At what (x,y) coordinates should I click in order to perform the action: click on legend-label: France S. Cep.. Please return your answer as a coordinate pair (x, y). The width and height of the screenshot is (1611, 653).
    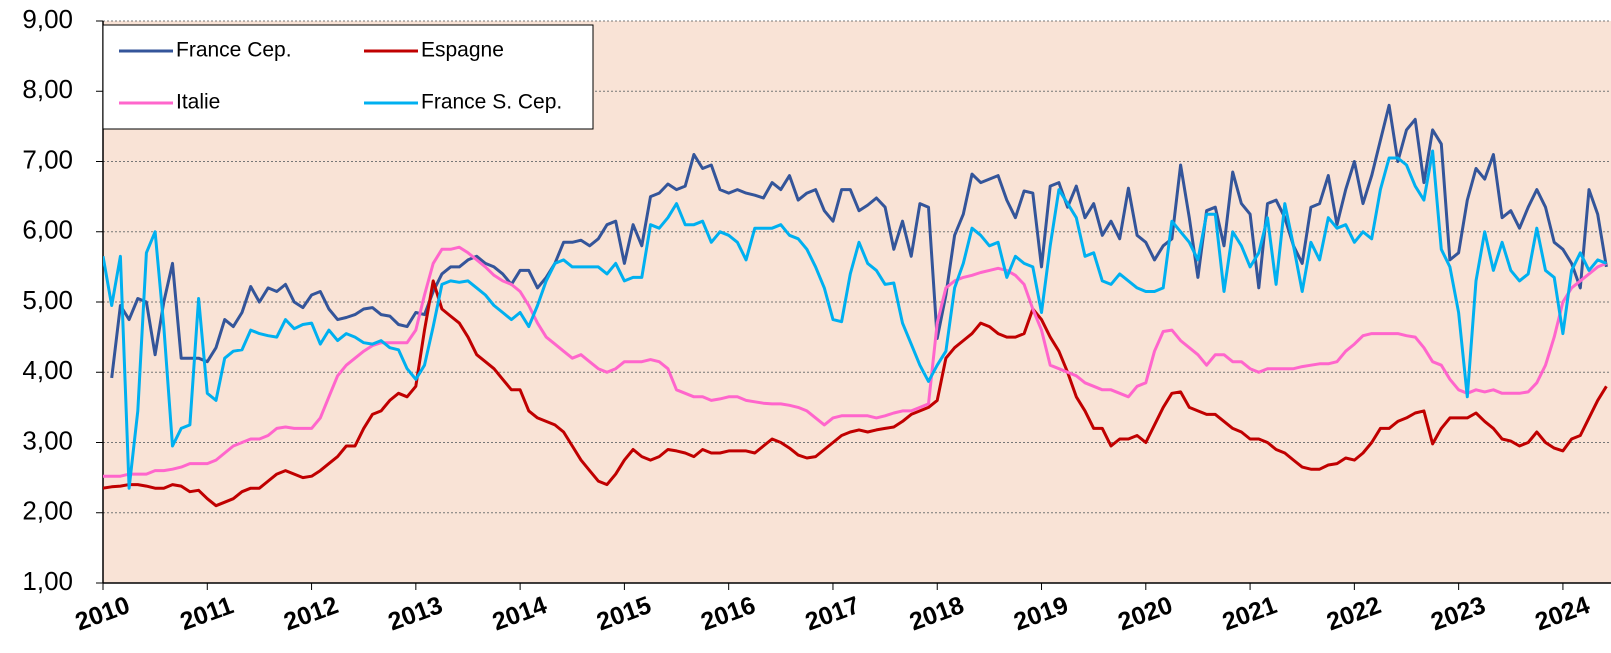
    Looking at the image, I should click on (491, 102).